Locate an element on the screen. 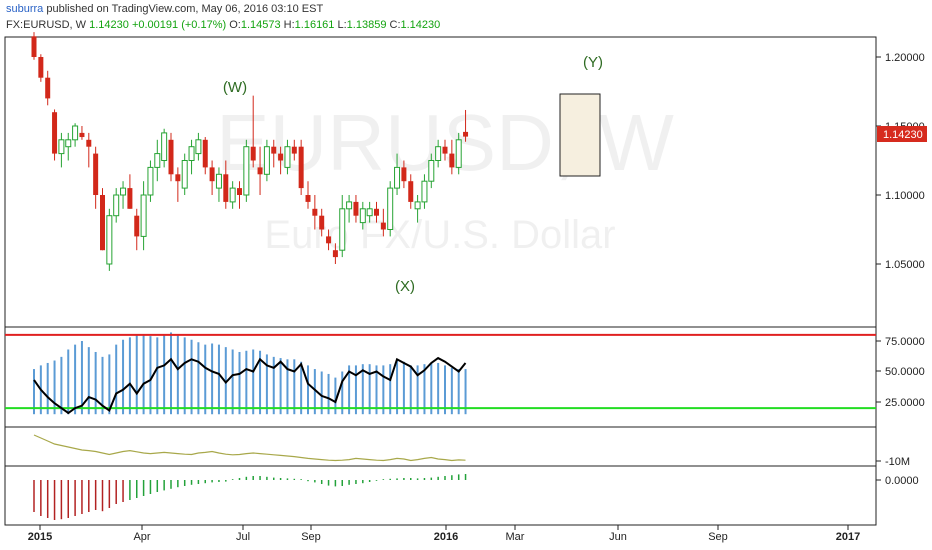 The height and width of the screenshot is (550, 932). time-label: 2016 is located at coordinates (446, 537).